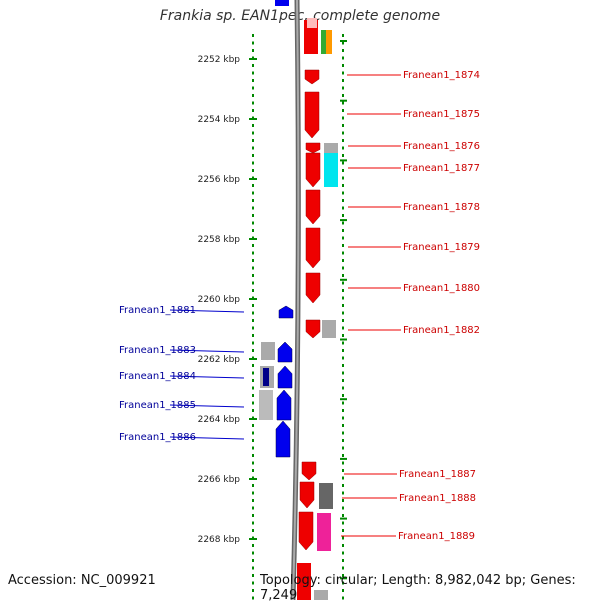 This screenshot has height=603, width=600. What do you see at coordinates (441, 168) in the screenshot?
I see `gene-label: Franean1_1877` at bounding box center [441, 168].